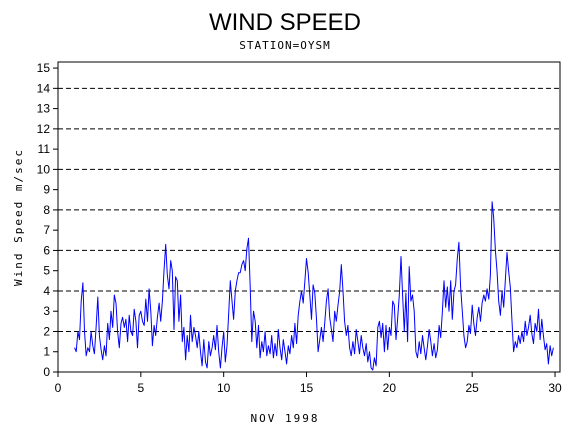 The width and height of the screenshot is (570, 430). I want to click on x-tick-label-10: 10, so click(224, 388).